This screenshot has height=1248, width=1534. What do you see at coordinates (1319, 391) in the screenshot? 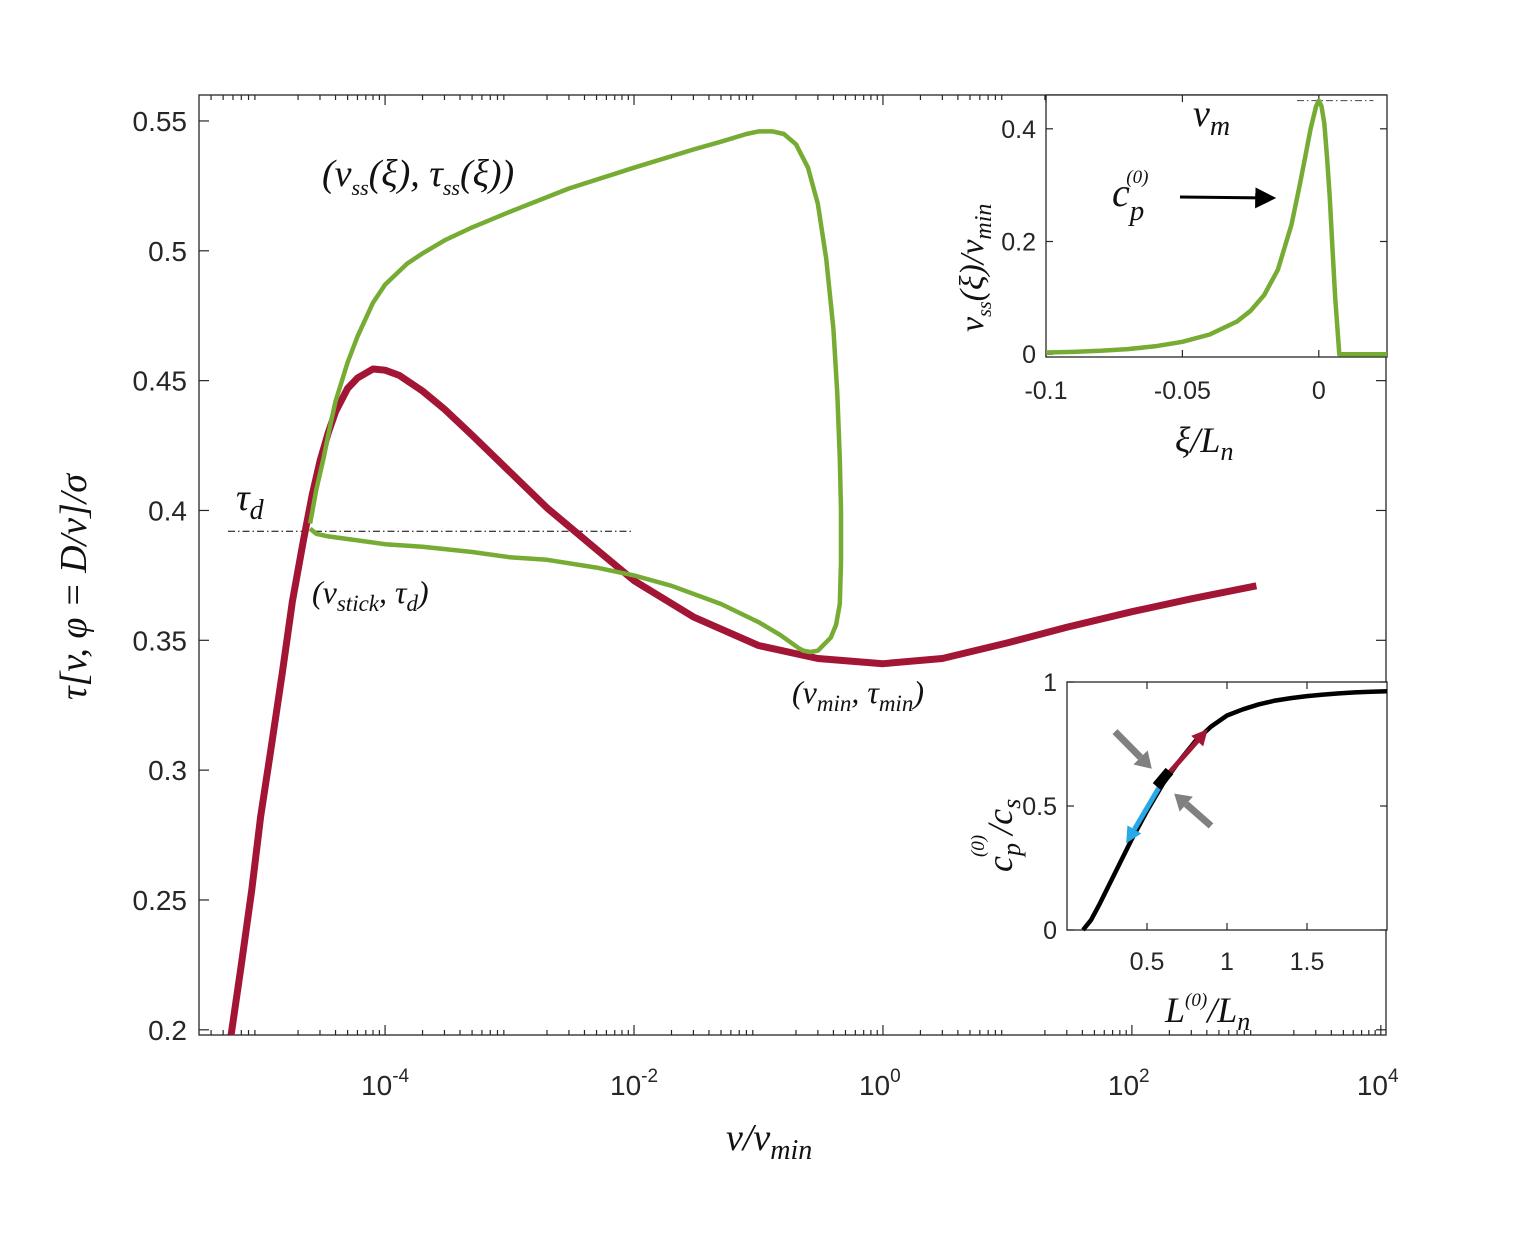
I see `inset-top-x-tick-label: 0` at bounding box center [1319, 391].